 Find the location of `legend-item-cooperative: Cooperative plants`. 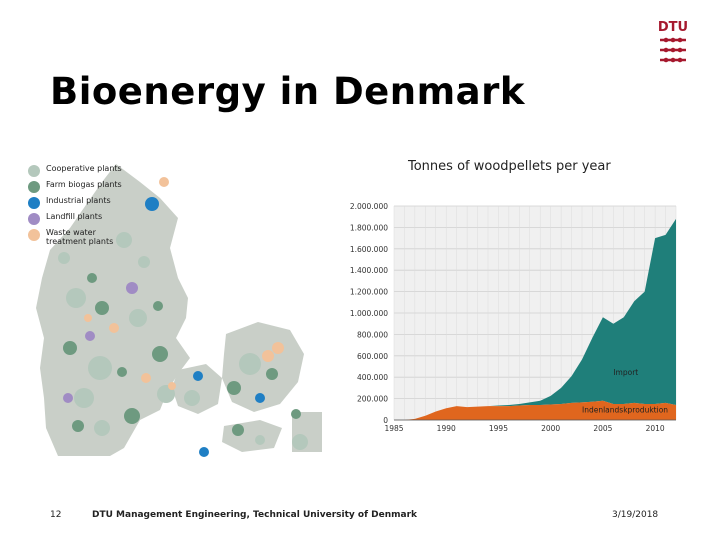

legend-item-cooperative: Cooperative plants is located at coordinates (77, 170).